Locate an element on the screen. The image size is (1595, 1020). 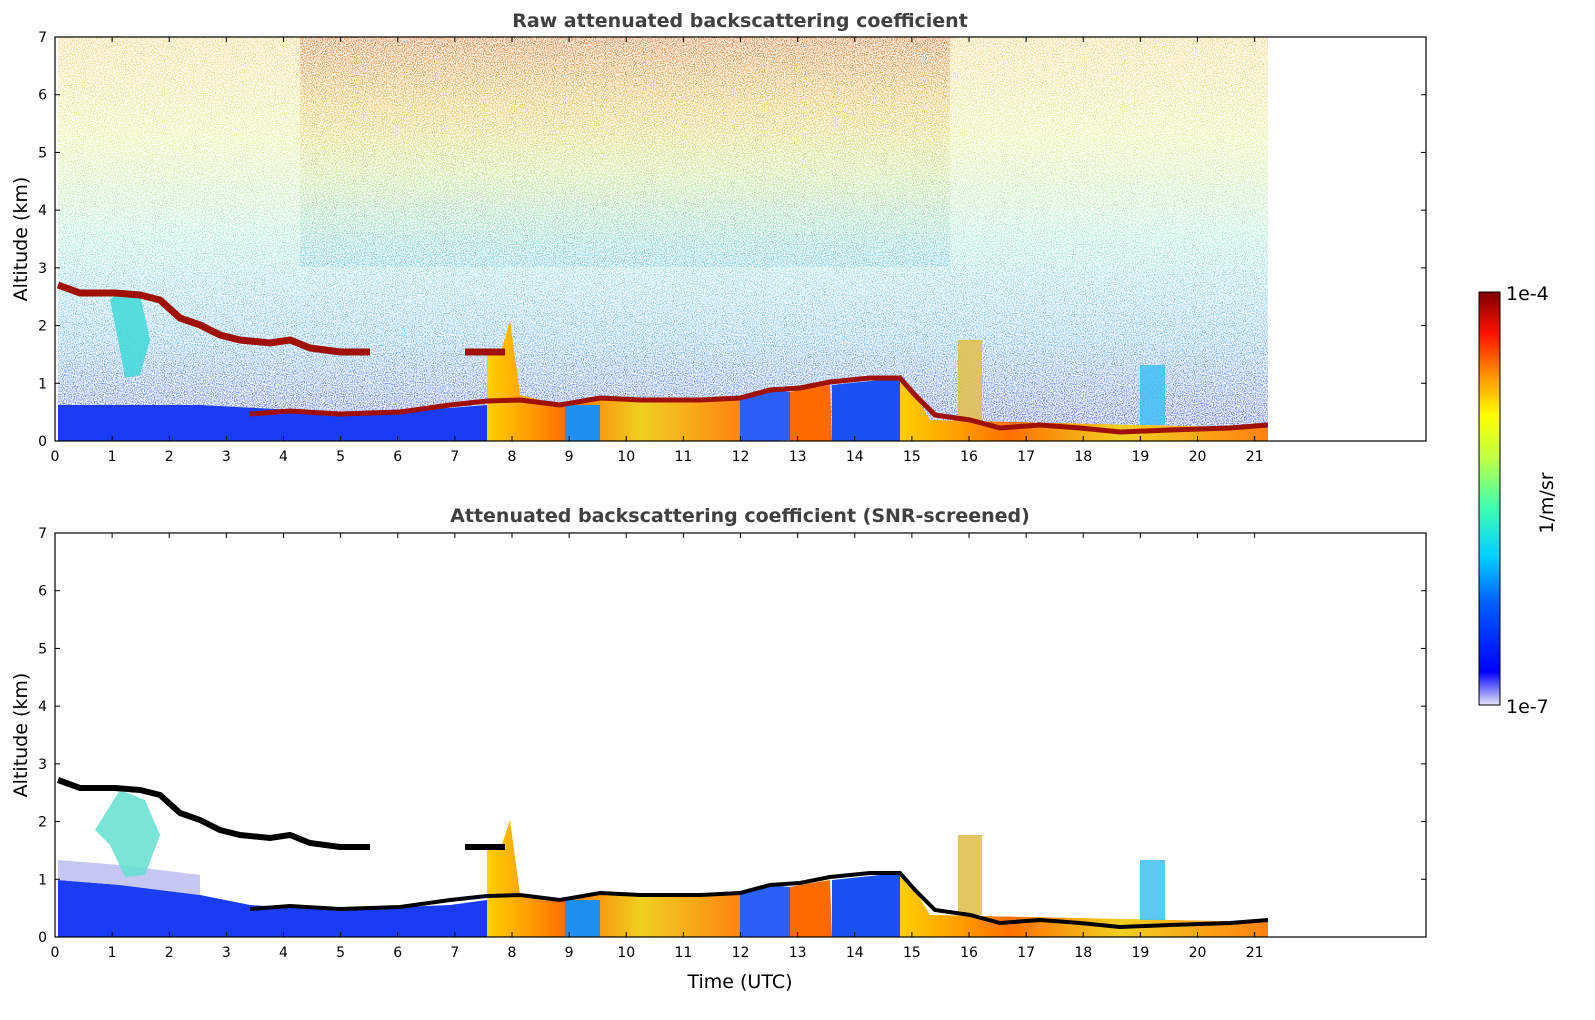
faint-aerosol is located at coordinates (129, 877).